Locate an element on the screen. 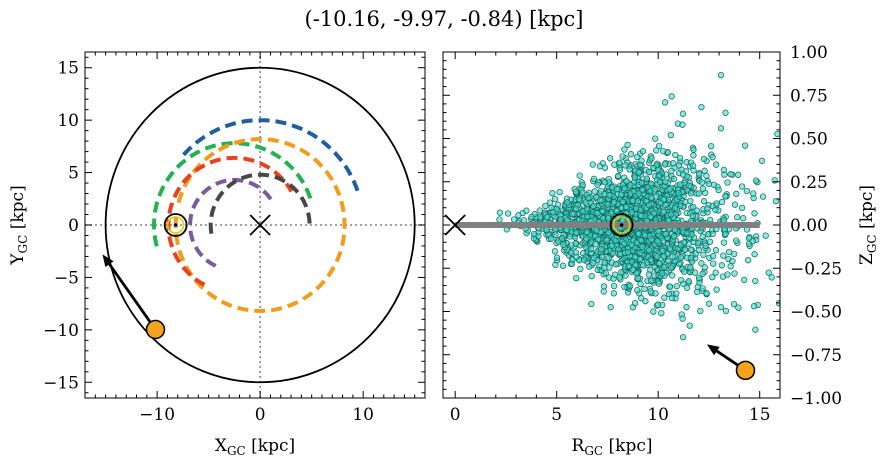 Image resolution: width=887 pixels, height=464 pixels. left-x-tick-label: 10 is located at coordinates (363, 415).